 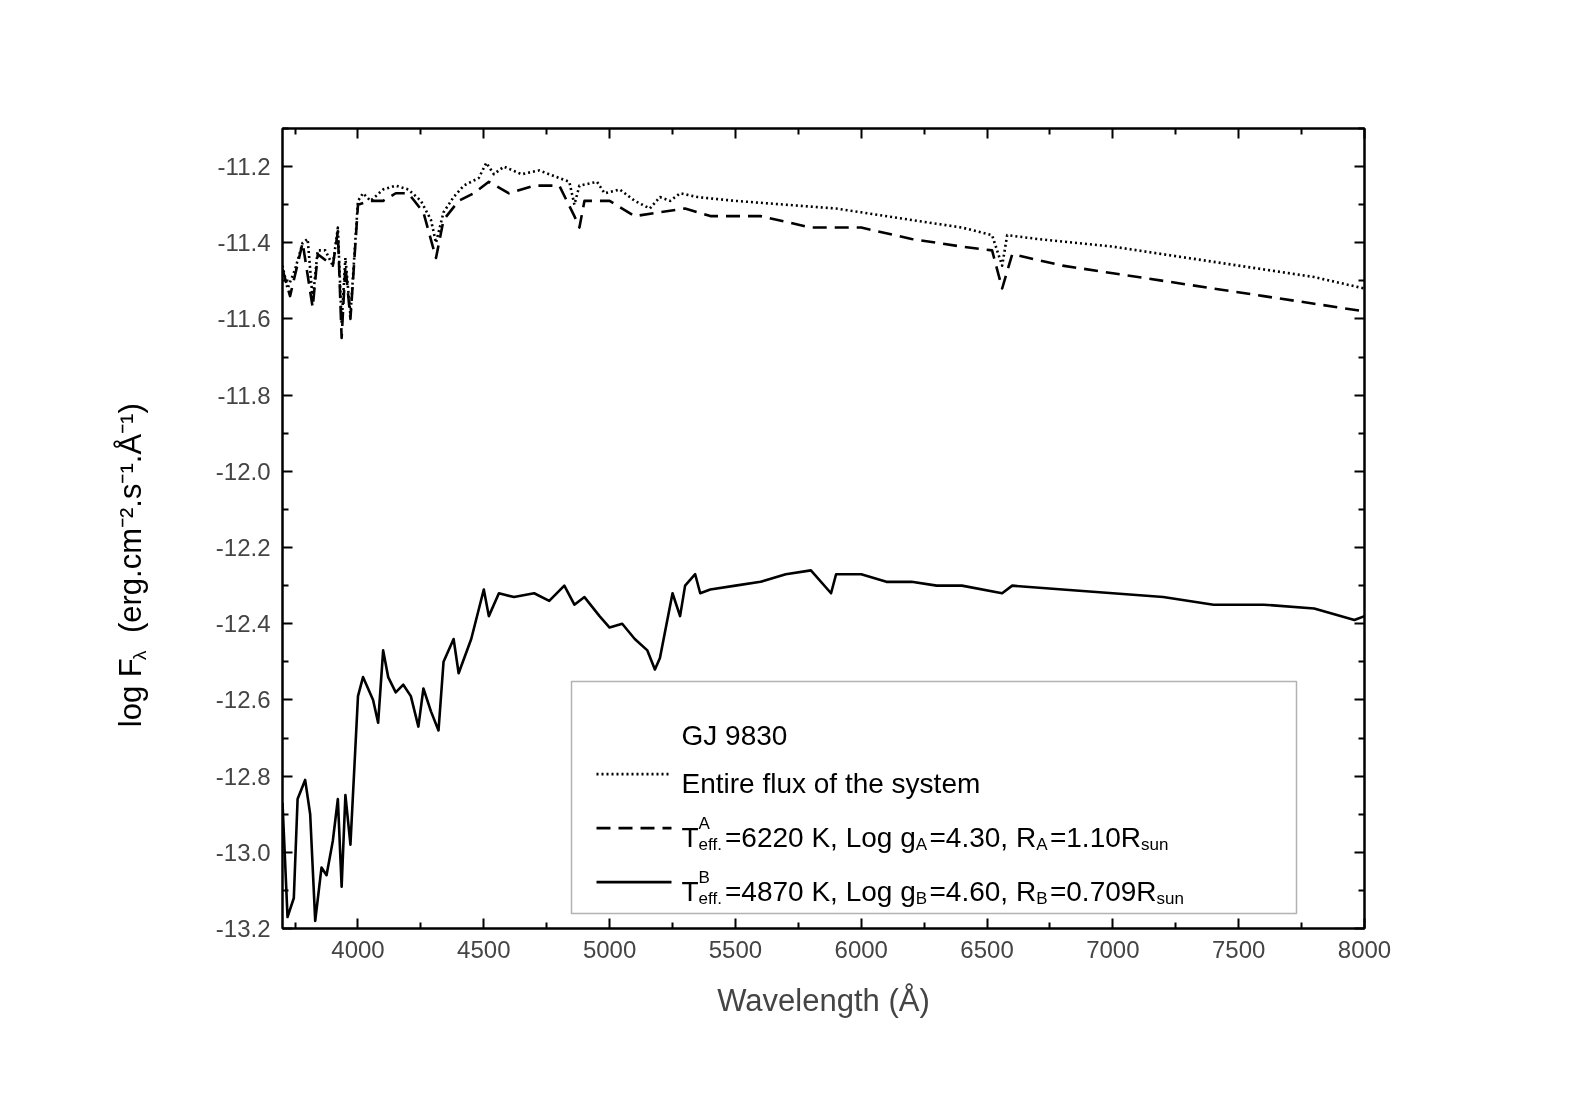 I want to click on y-tick-label: -11.2, so click(x=244, y=167).